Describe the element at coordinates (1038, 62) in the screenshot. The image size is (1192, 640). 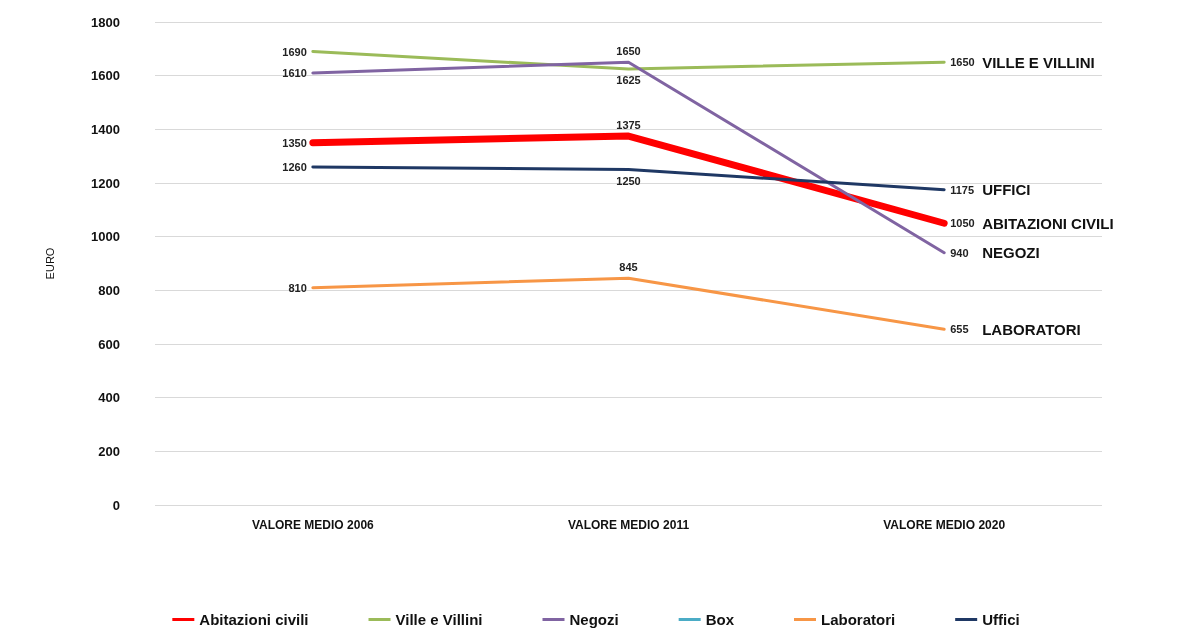
I see `annotation: VILLE E VILLINI` at that location.